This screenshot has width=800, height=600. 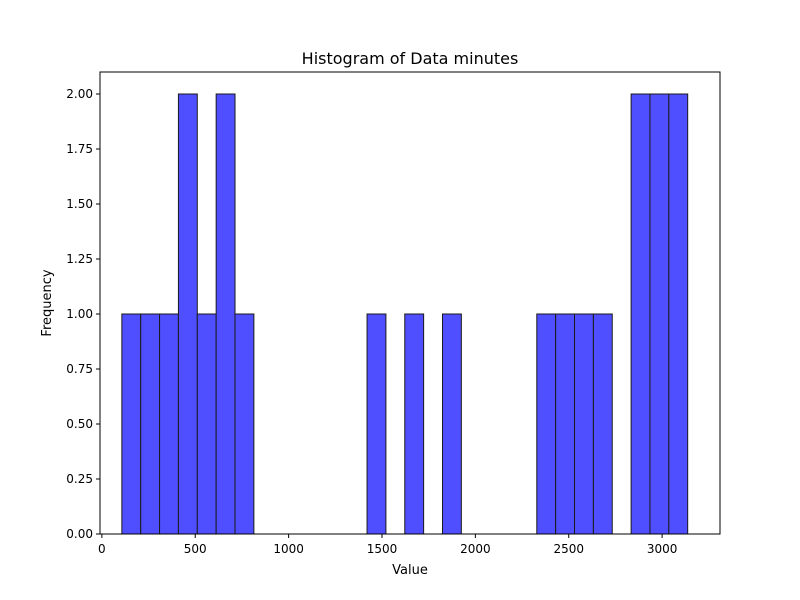 What do you see at coordinates (79, 149) in the screenshot?
I see `y-tick-label: 1.75` at bounding box center [79, 149].